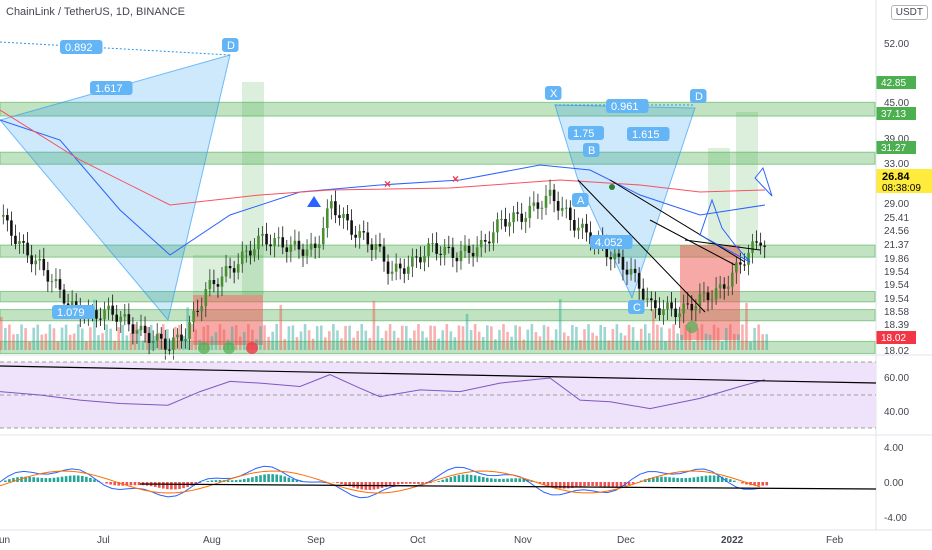 This screenshot has height=550, width=932. Describe the element at coordinates (95, 12) in the screenshot. I see `chart-title: ChainLink / TetherUS, 1D, BINANCE` at that location.